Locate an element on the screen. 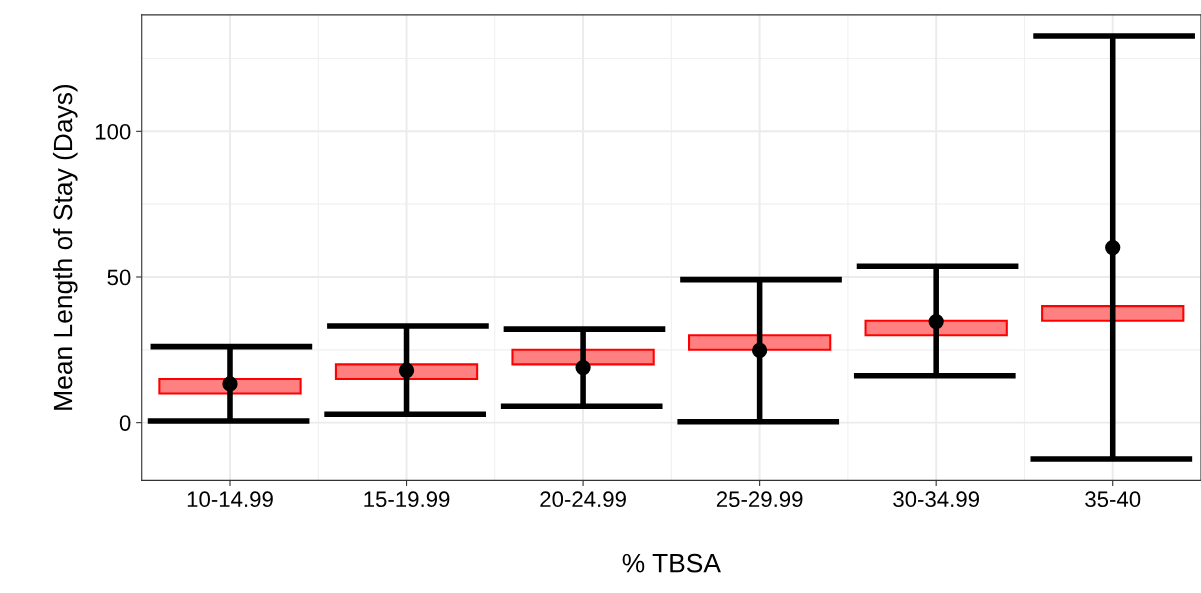 This screenshot has height=593, width=1201. x-tick-label: 15-19.99 is located at coordinates (407, 499).